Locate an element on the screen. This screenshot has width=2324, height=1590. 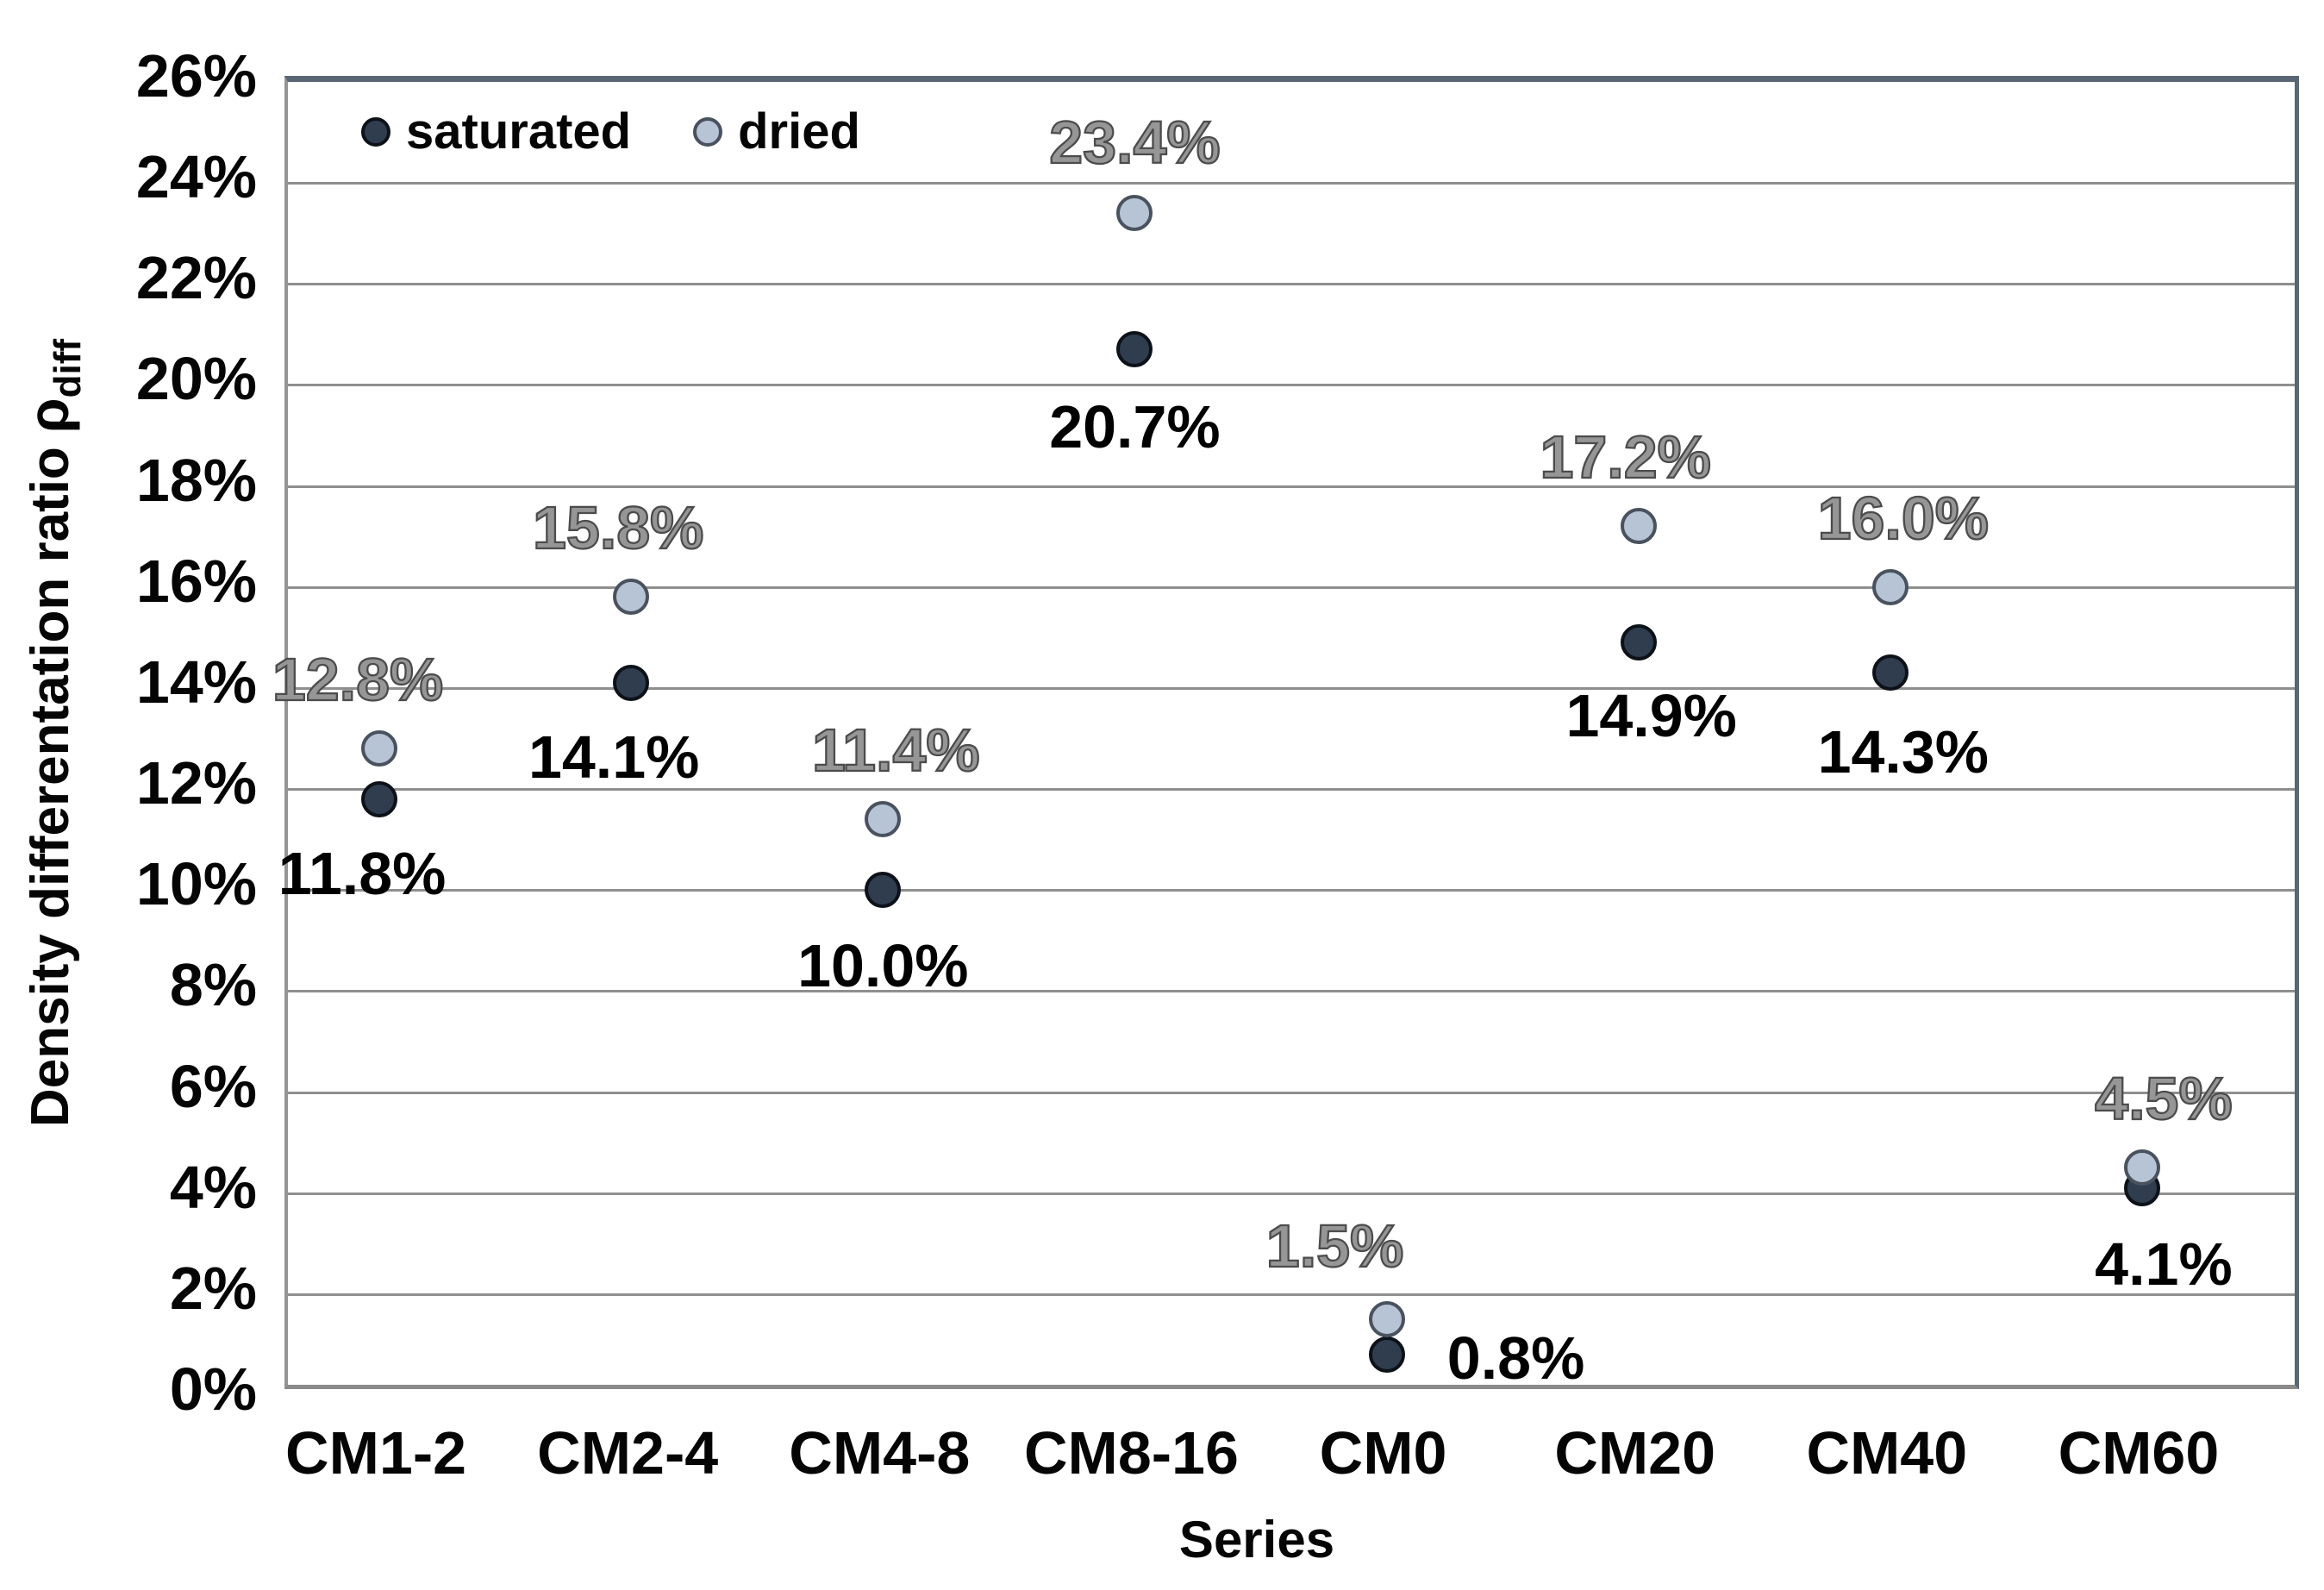
x-tick-label: CM60 is located at coordinates (2139, 1453).